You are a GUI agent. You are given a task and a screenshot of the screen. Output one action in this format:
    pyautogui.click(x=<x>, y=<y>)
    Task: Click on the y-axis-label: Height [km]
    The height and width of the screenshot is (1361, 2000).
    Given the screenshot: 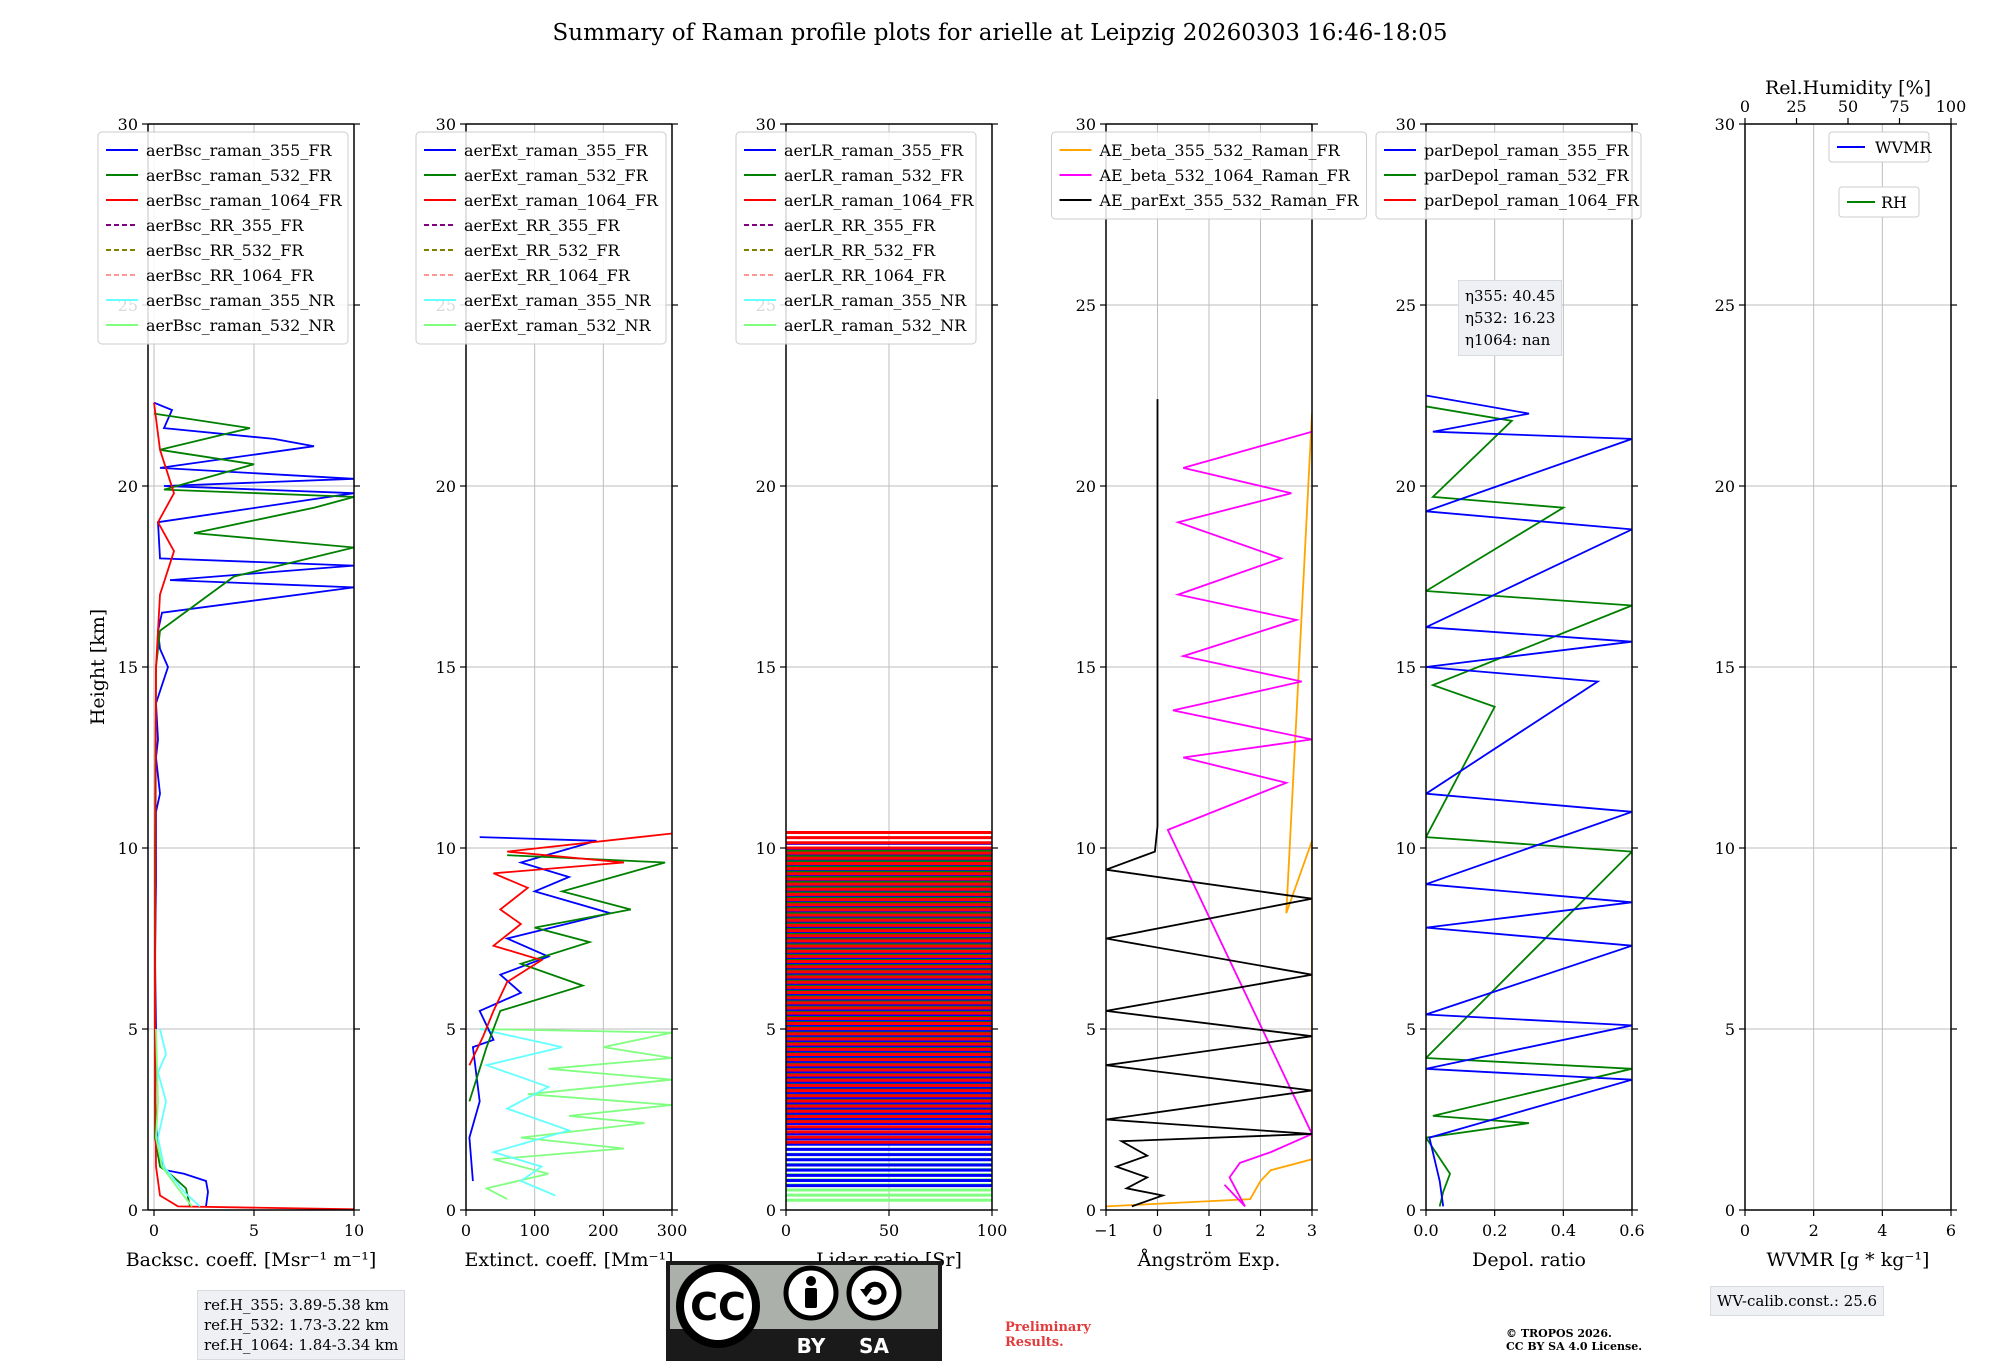 What is the action you would take?
    pyautogui.click(x=98, y=667)
    